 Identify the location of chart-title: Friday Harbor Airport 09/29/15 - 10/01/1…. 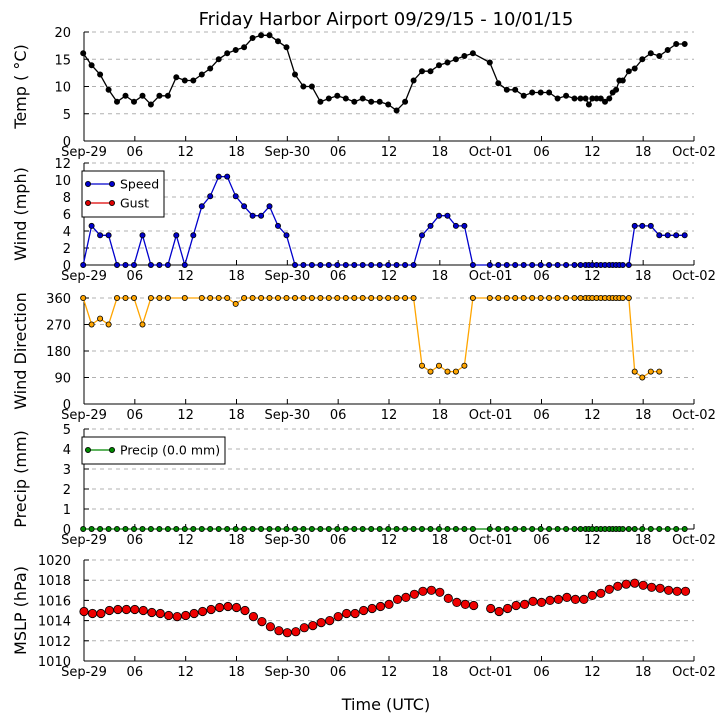
(386, 19).